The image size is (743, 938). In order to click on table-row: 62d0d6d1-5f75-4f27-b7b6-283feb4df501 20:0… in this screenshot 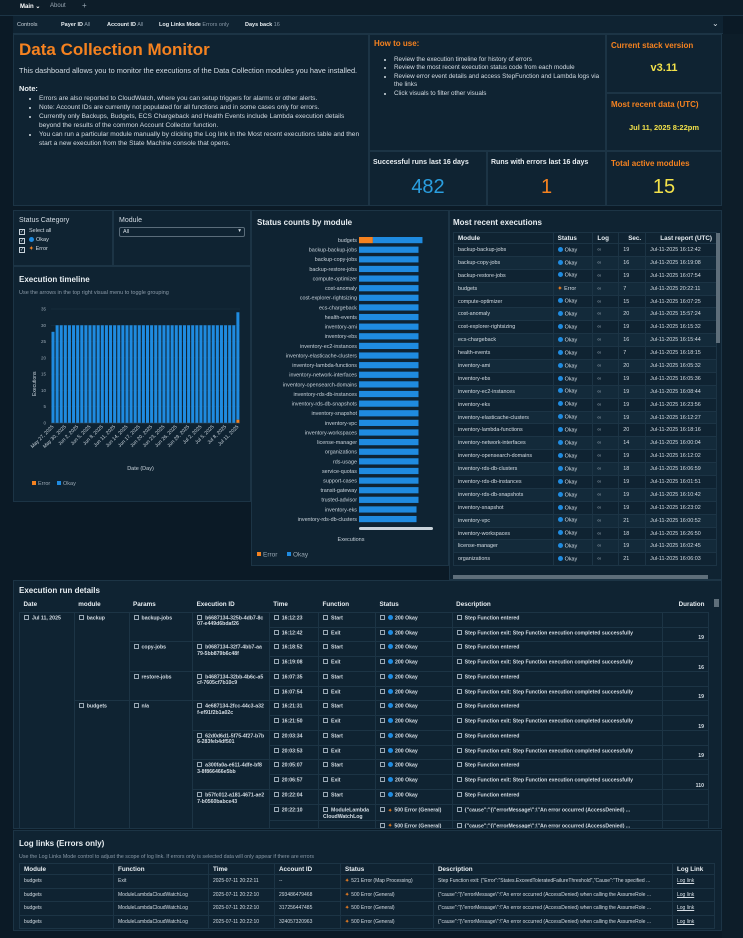, I will do `click(364, 737)`.